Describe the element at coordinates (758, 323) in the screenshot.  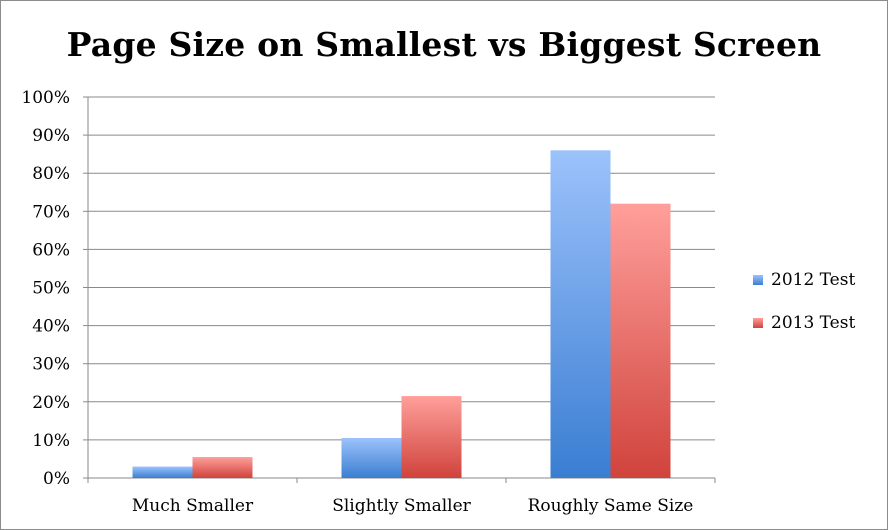
I see `legend-swatch-2013` at that location.